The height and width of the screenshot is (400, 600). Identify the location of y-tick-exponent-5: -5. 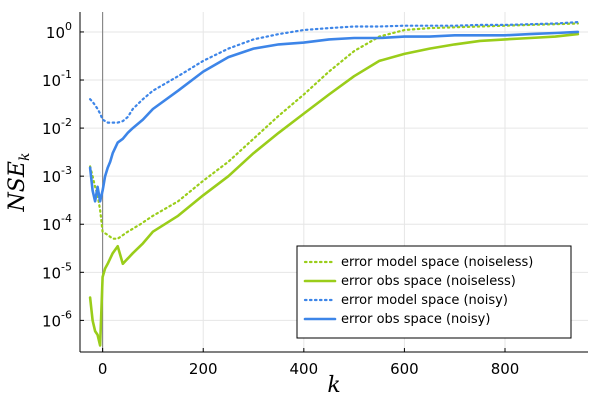
(66, 266).